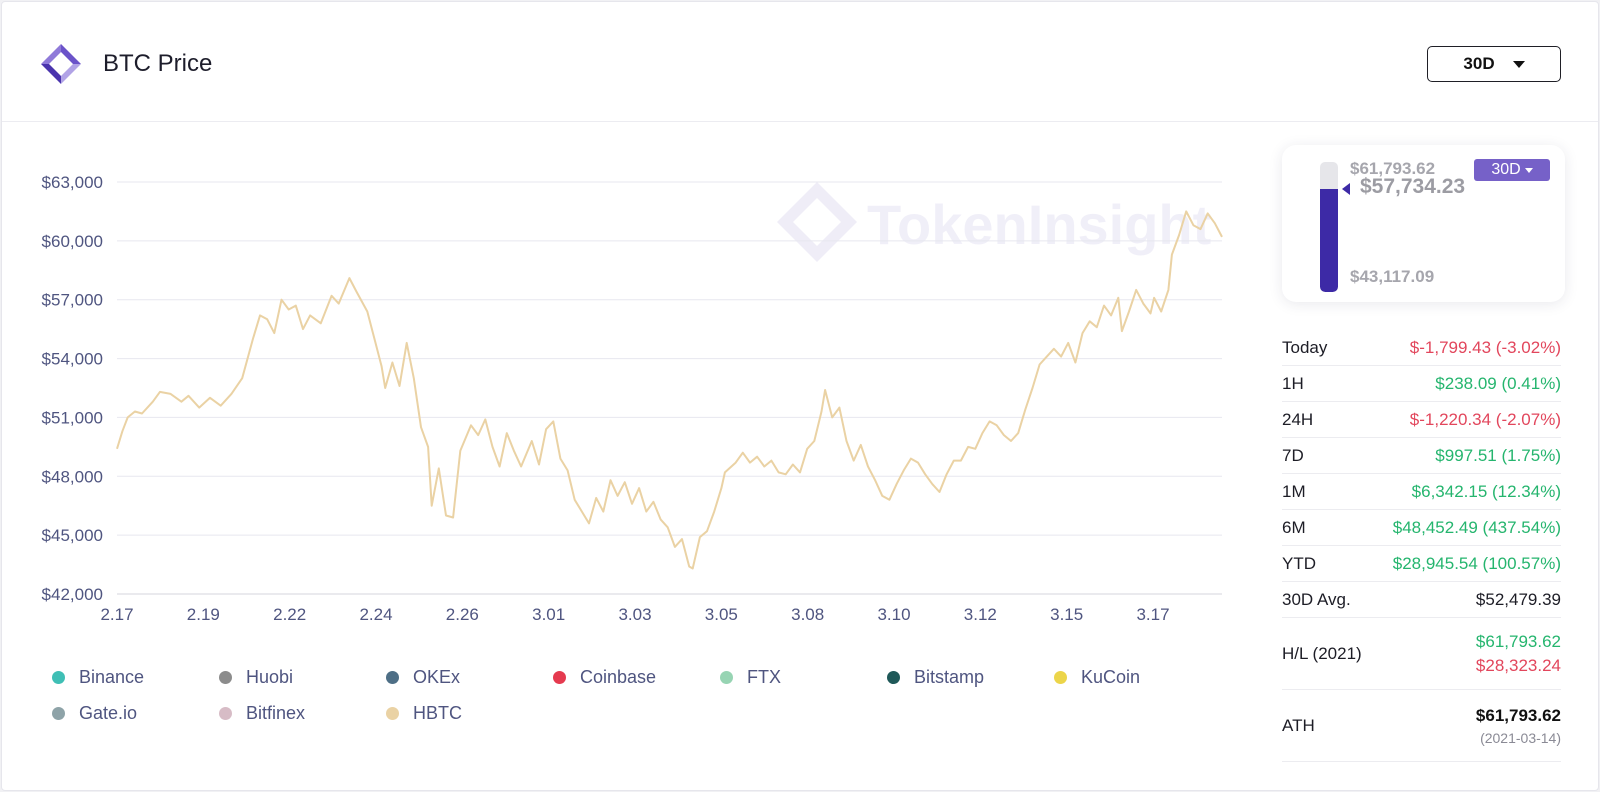  What do you see at coordinates (1486, 491) in the screenshot?
I see `stat-value: $6,342.15 (12.34%)` at bounding box center [1486, 491].